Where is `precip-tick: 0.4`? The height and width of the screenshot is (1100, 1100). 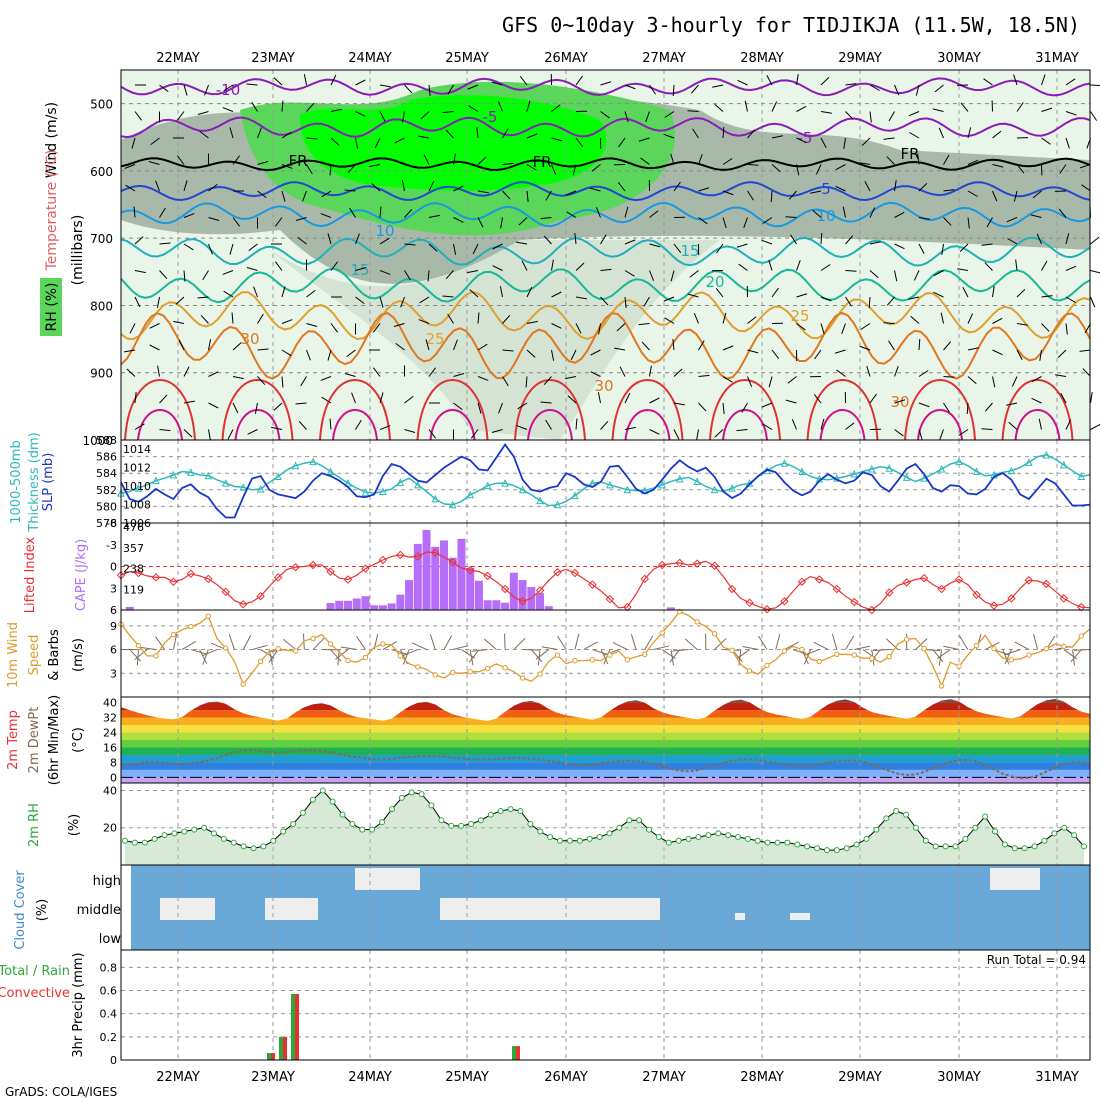
precip-tick: 0.4 is located at coordinates (109, 1014).